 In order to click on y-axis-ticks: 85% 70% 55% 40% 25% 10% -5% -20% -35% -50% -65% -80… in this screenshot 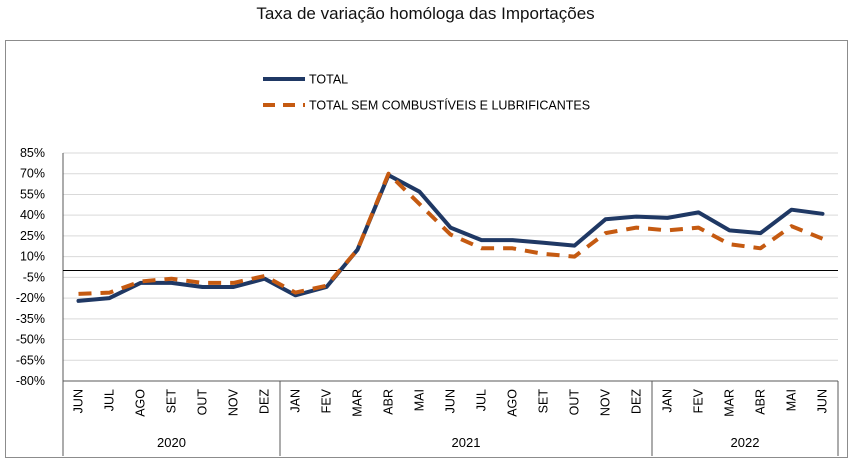, I will do `click(30, 267)`.